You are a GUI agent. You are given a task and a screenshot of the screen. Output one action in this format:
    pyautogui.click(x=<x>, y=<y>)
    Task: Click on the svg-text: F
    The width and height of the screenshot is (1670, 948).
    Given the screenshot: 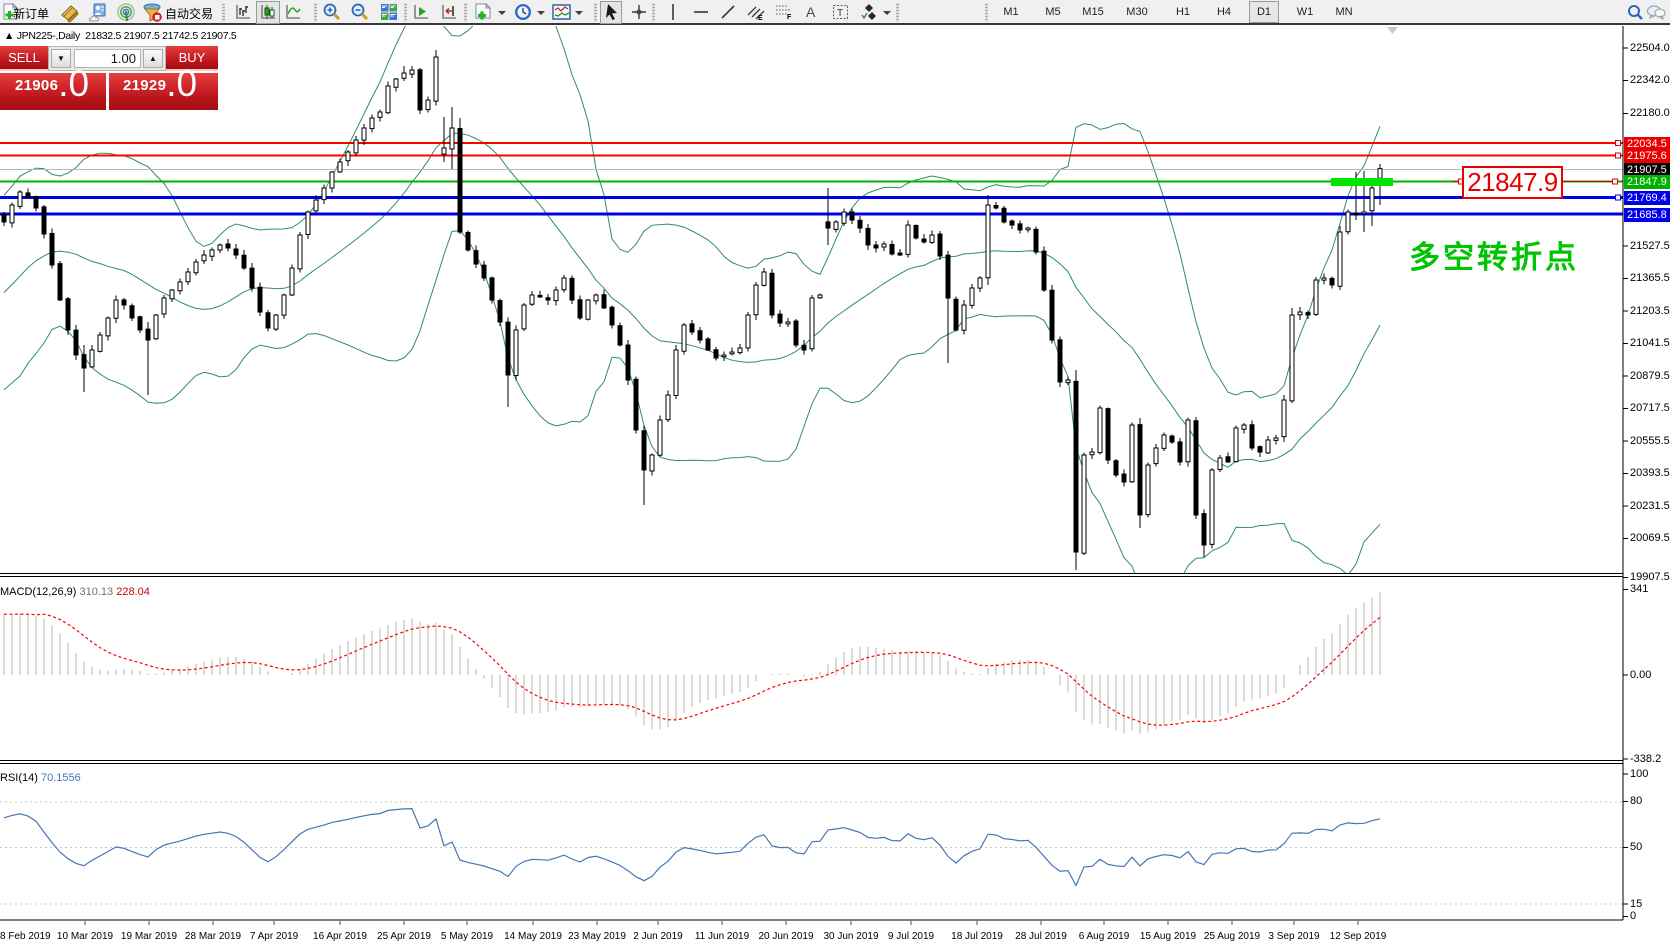 What is the action you would take?
    pyautogui.click(x=789, y=17)
    